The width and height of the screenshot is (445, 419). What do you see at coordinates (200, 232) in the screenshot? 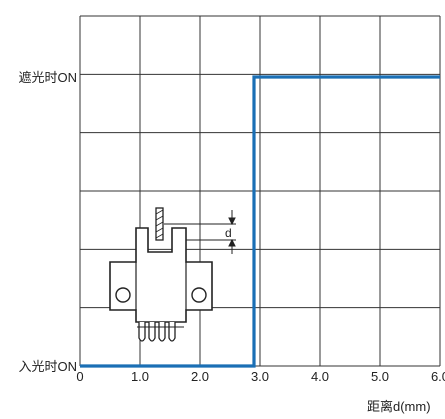
I see `dimension-d-marker` at bounding box center [200, 232].